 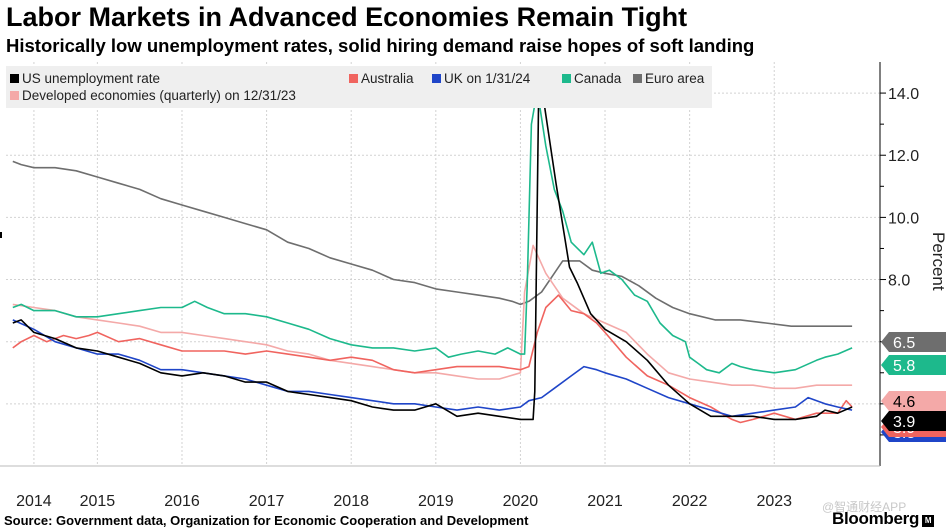 What do you see at coordinates (351, 501) in the screenshot?
I see `x-tick-label: 2018` at bounding box center [351, 501].